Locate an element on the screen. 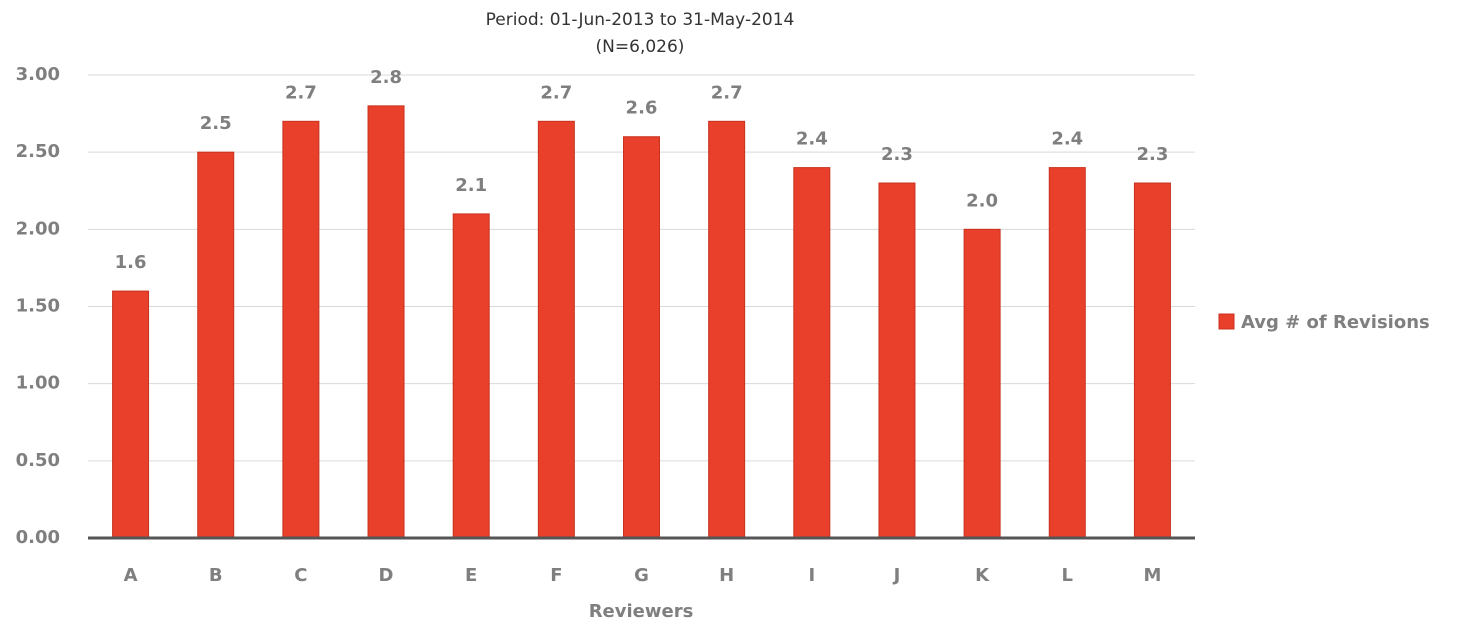  y-tick-label: 0.00 is located at coordinates (38, 537).